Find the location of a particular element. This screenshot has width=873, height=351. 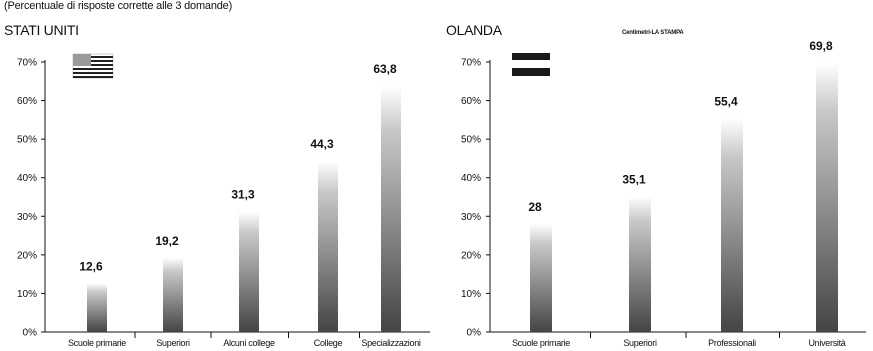

panel-title-usa: STATI UNITI is located at coordinates (41, 30).